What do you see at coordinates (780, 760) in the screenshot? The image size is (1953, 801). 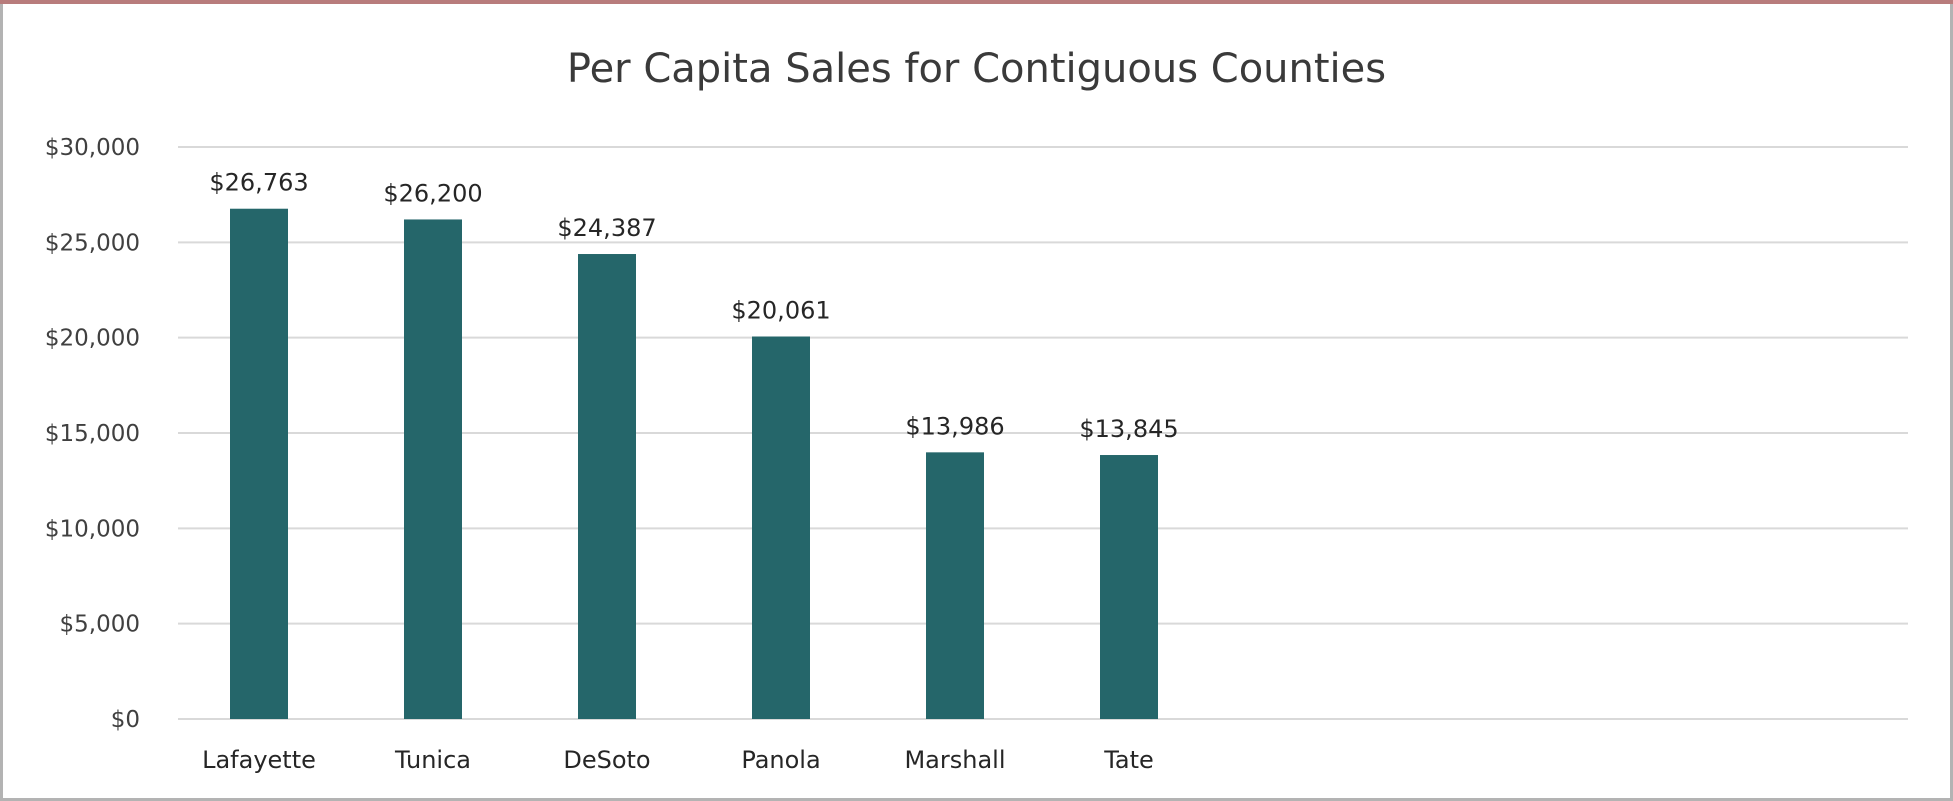 I see `category-label: Panola` at bounding box center [780, 760].